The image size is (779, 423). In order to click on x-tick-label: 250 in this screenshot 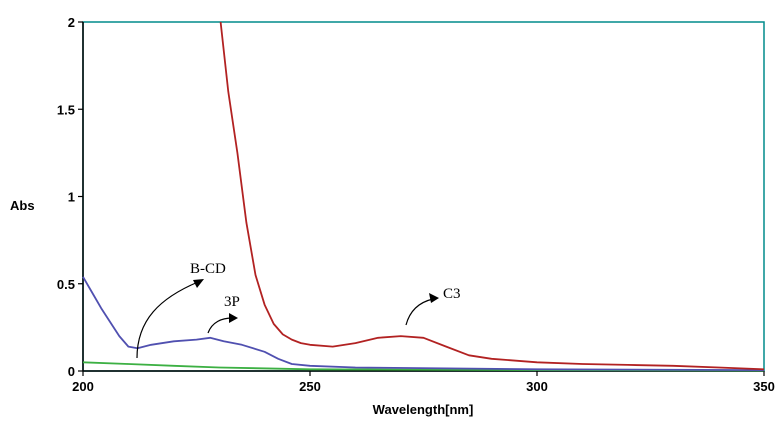, I will do `click(310, 386)`.